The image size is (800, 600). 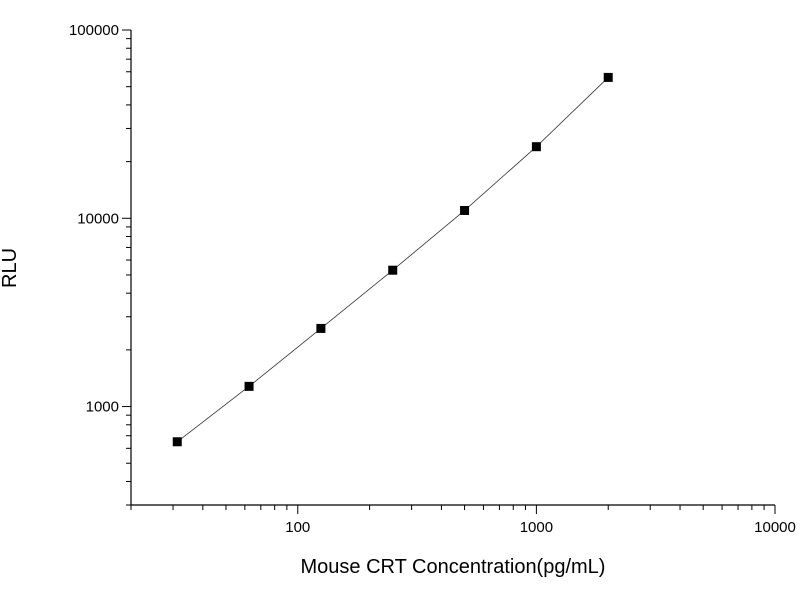 I want to click on x-tick-label: 10000, so click(x=775, y=527).